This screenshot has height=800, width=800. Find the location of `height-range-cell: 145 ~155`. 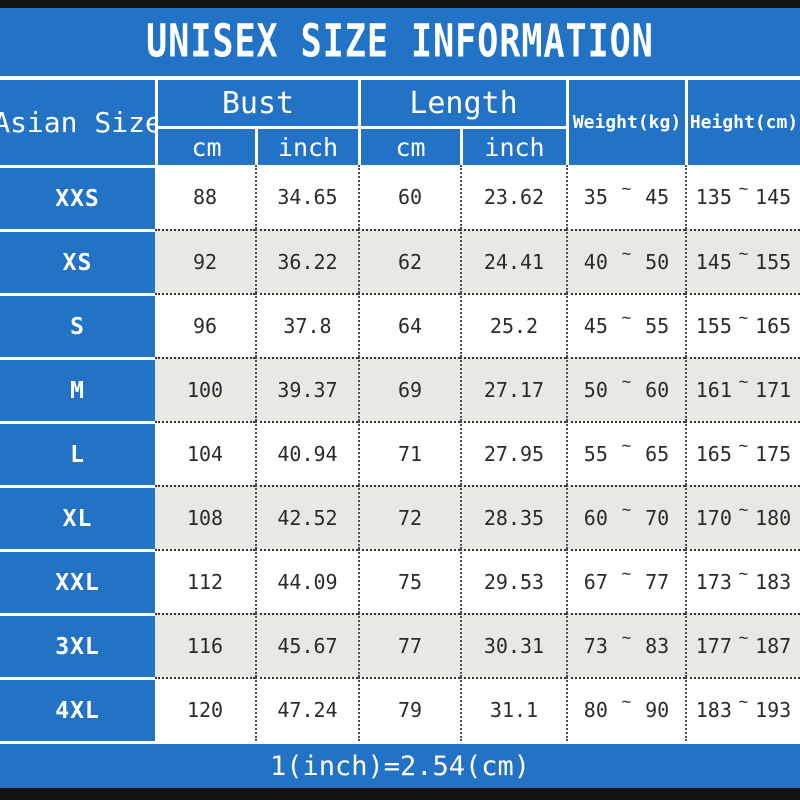

height-range-cell: 145 ~155 is located at coordinates (742, 261).